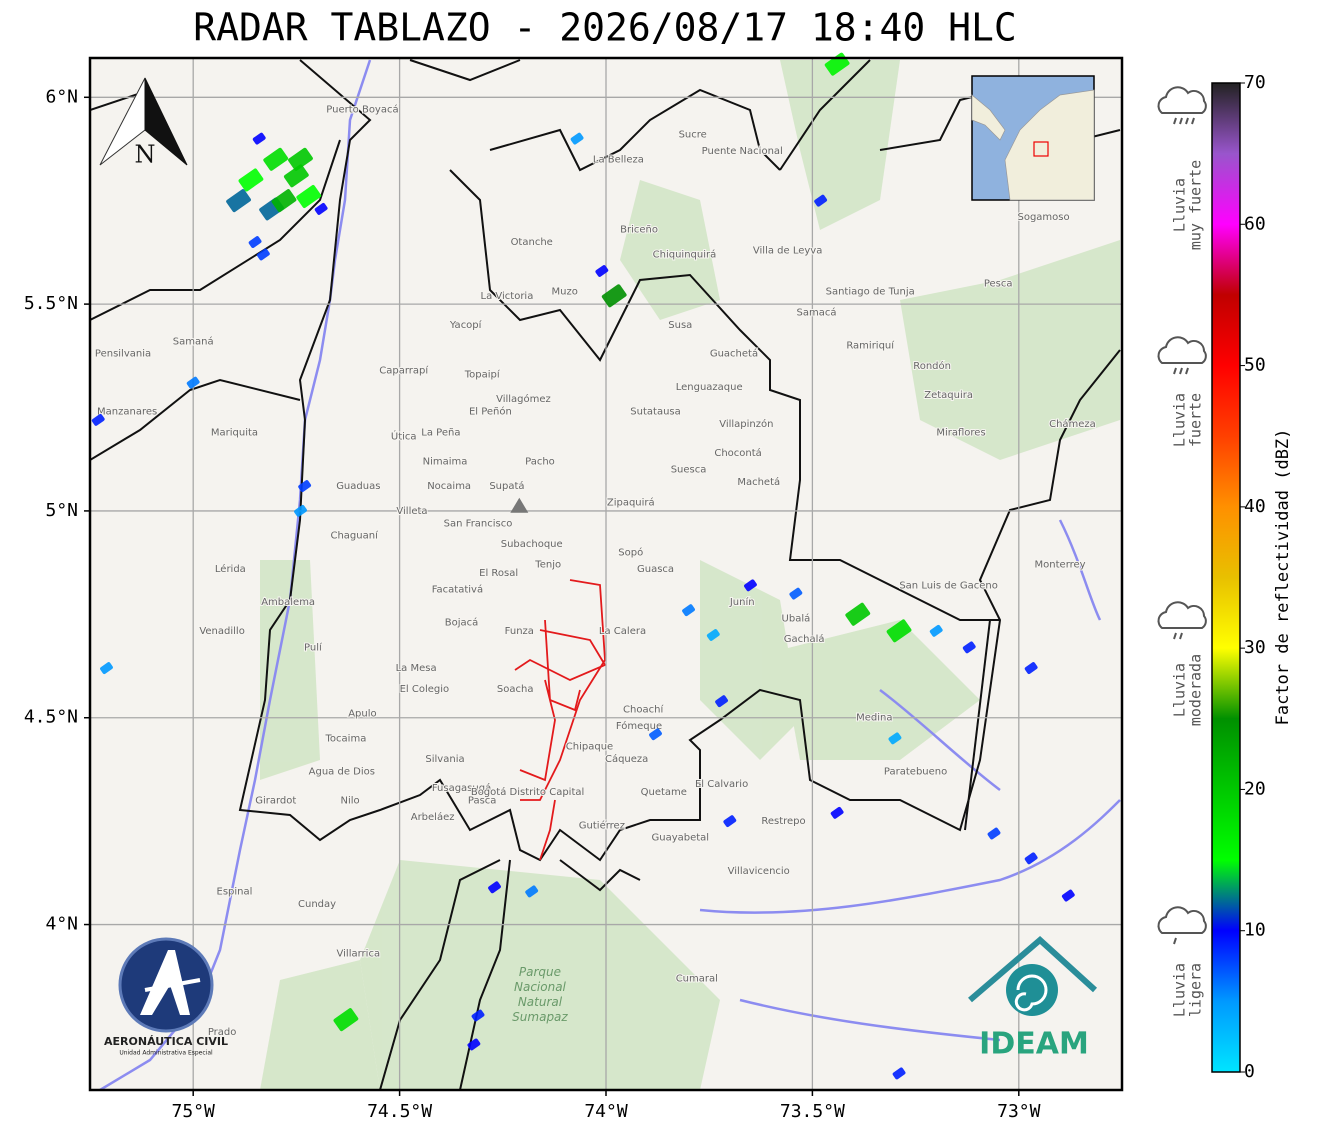 The height and width of the screenshot is (1141, 1333). I want to click on place-label: La Victoria, so click(507, 296).